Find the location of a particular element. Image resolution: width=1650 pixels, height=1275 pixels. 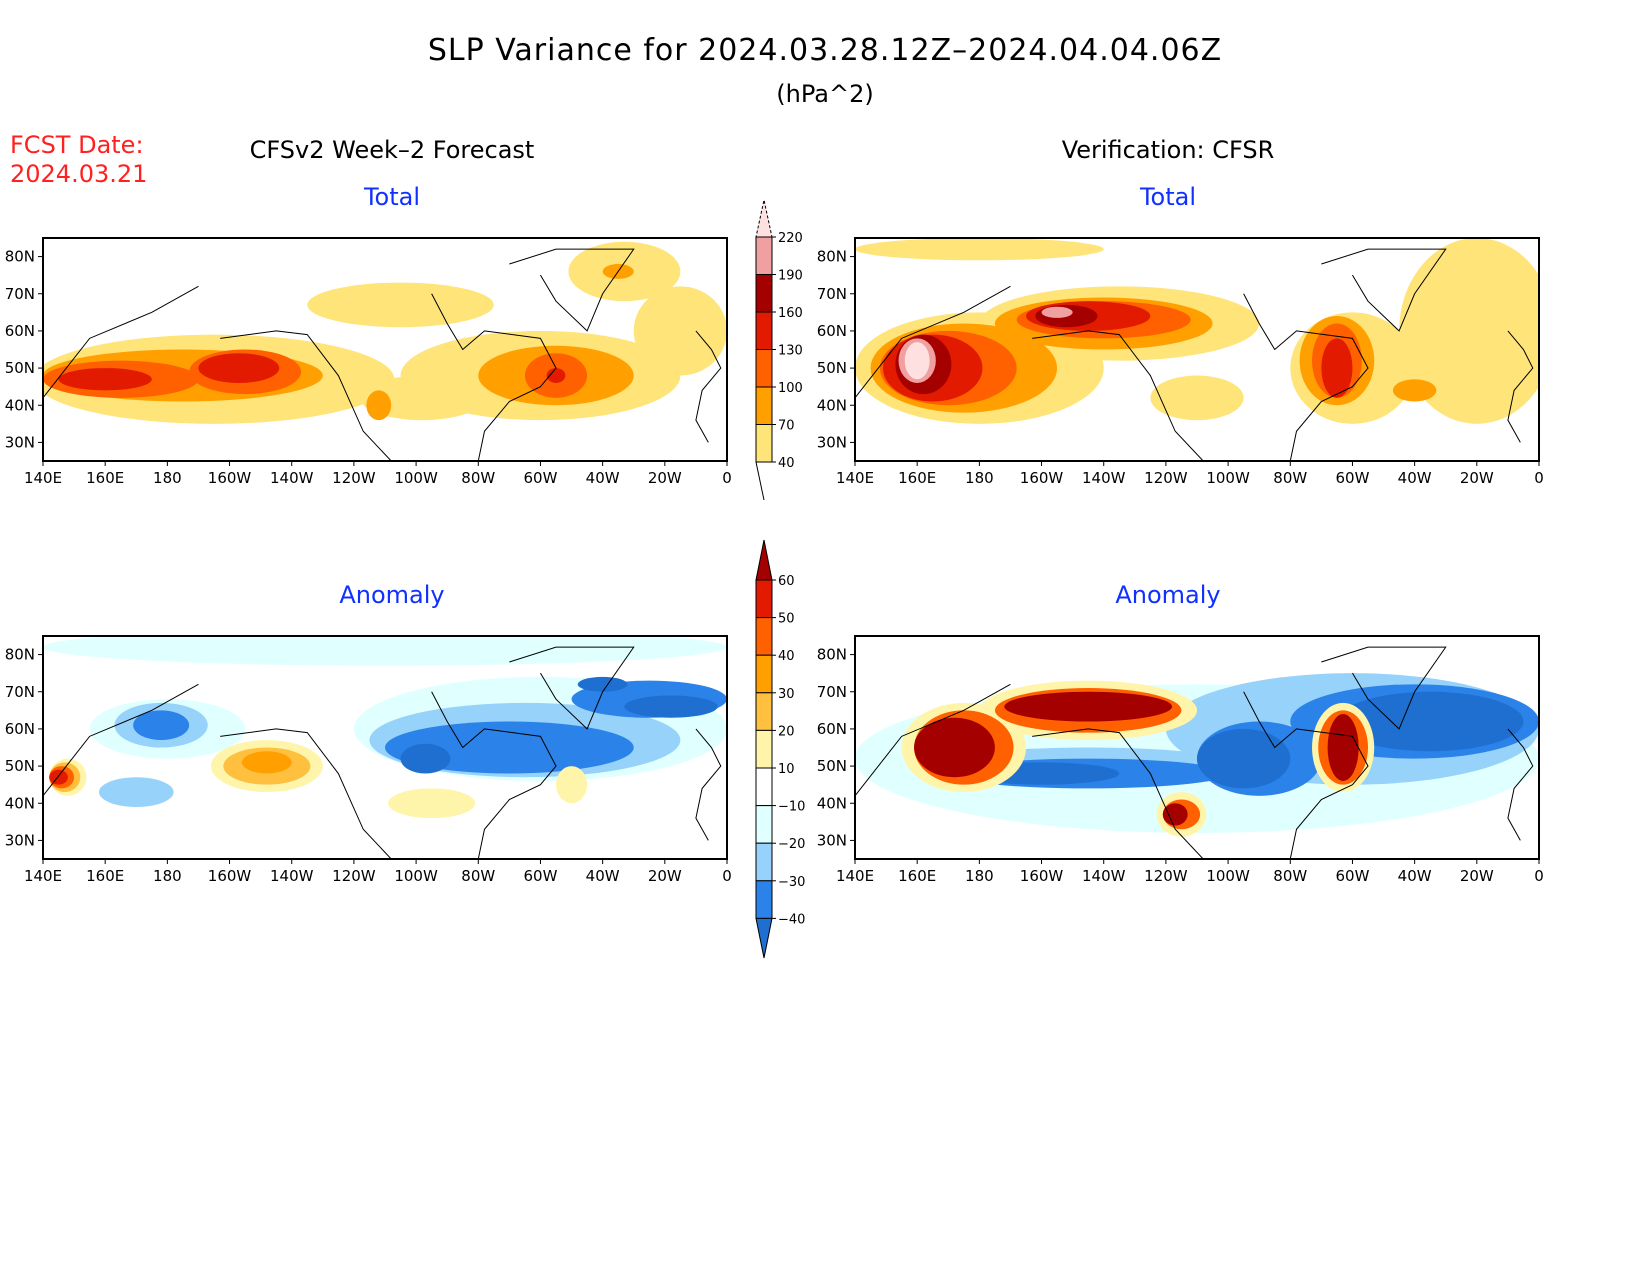

lon-tick-label: 160W is located at coordinates (230, 478).